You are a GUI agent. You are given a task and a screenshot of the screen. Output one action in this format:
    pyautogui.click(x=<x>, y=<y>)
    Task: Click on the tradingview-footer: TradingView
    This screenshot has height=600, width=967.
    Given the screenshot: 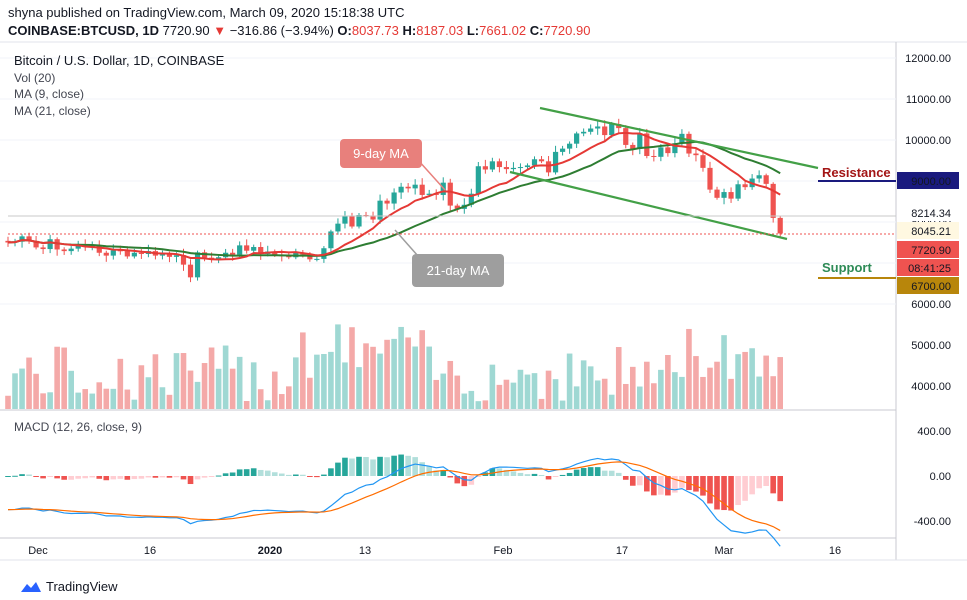 What is the action you would take?
    pyautogui.click(x=69, y=586)
    